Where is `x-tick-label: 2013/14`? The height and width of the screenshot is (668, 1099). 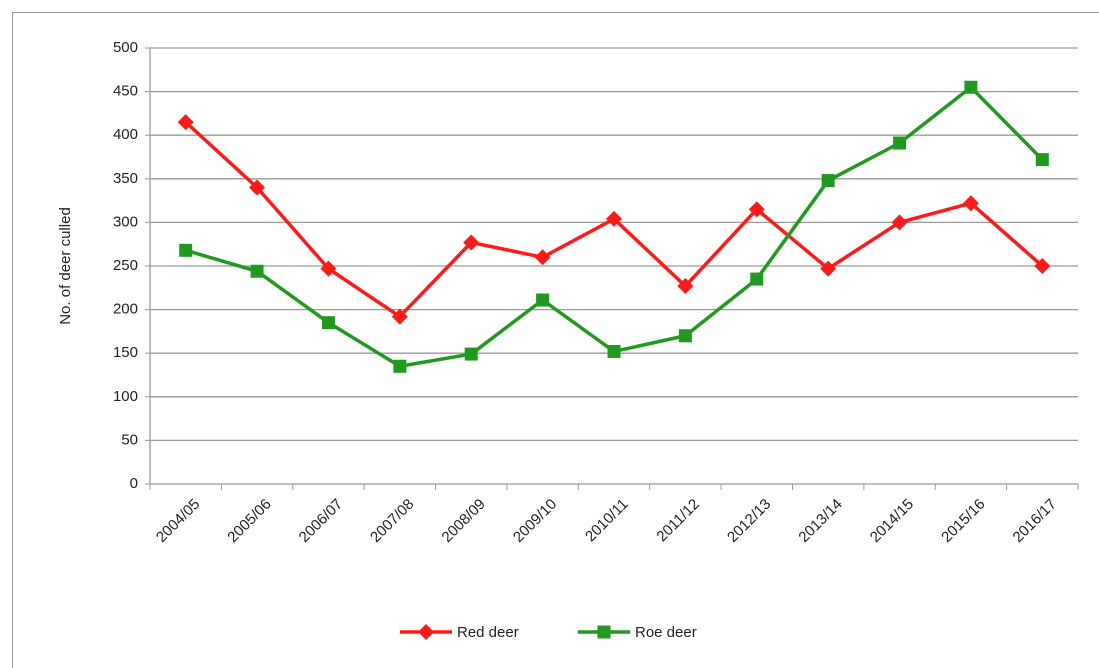 x-tick-label: 2013/14 is located at coordinates (820, 521).